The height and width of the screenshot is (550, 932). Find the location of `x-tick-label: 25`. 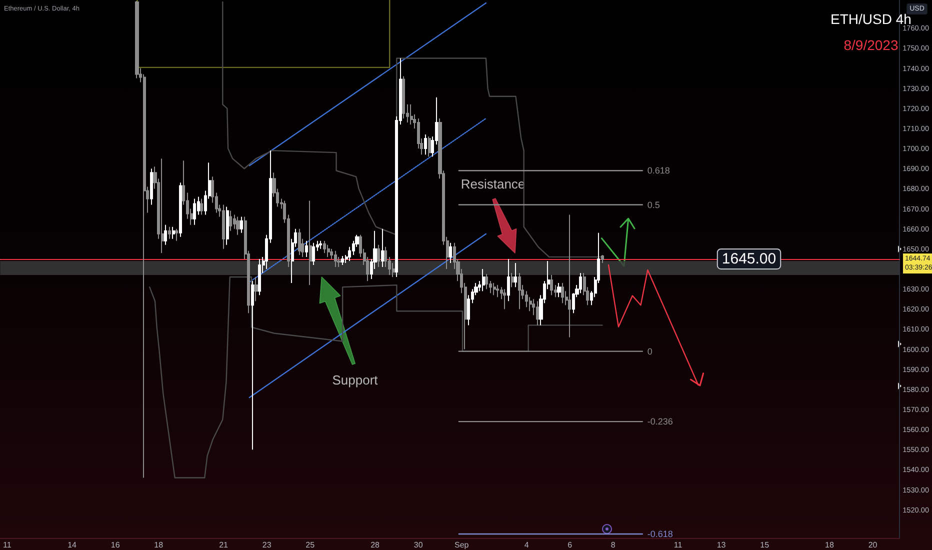

x-tick-label: 25 is located at coordinates (311, 545).